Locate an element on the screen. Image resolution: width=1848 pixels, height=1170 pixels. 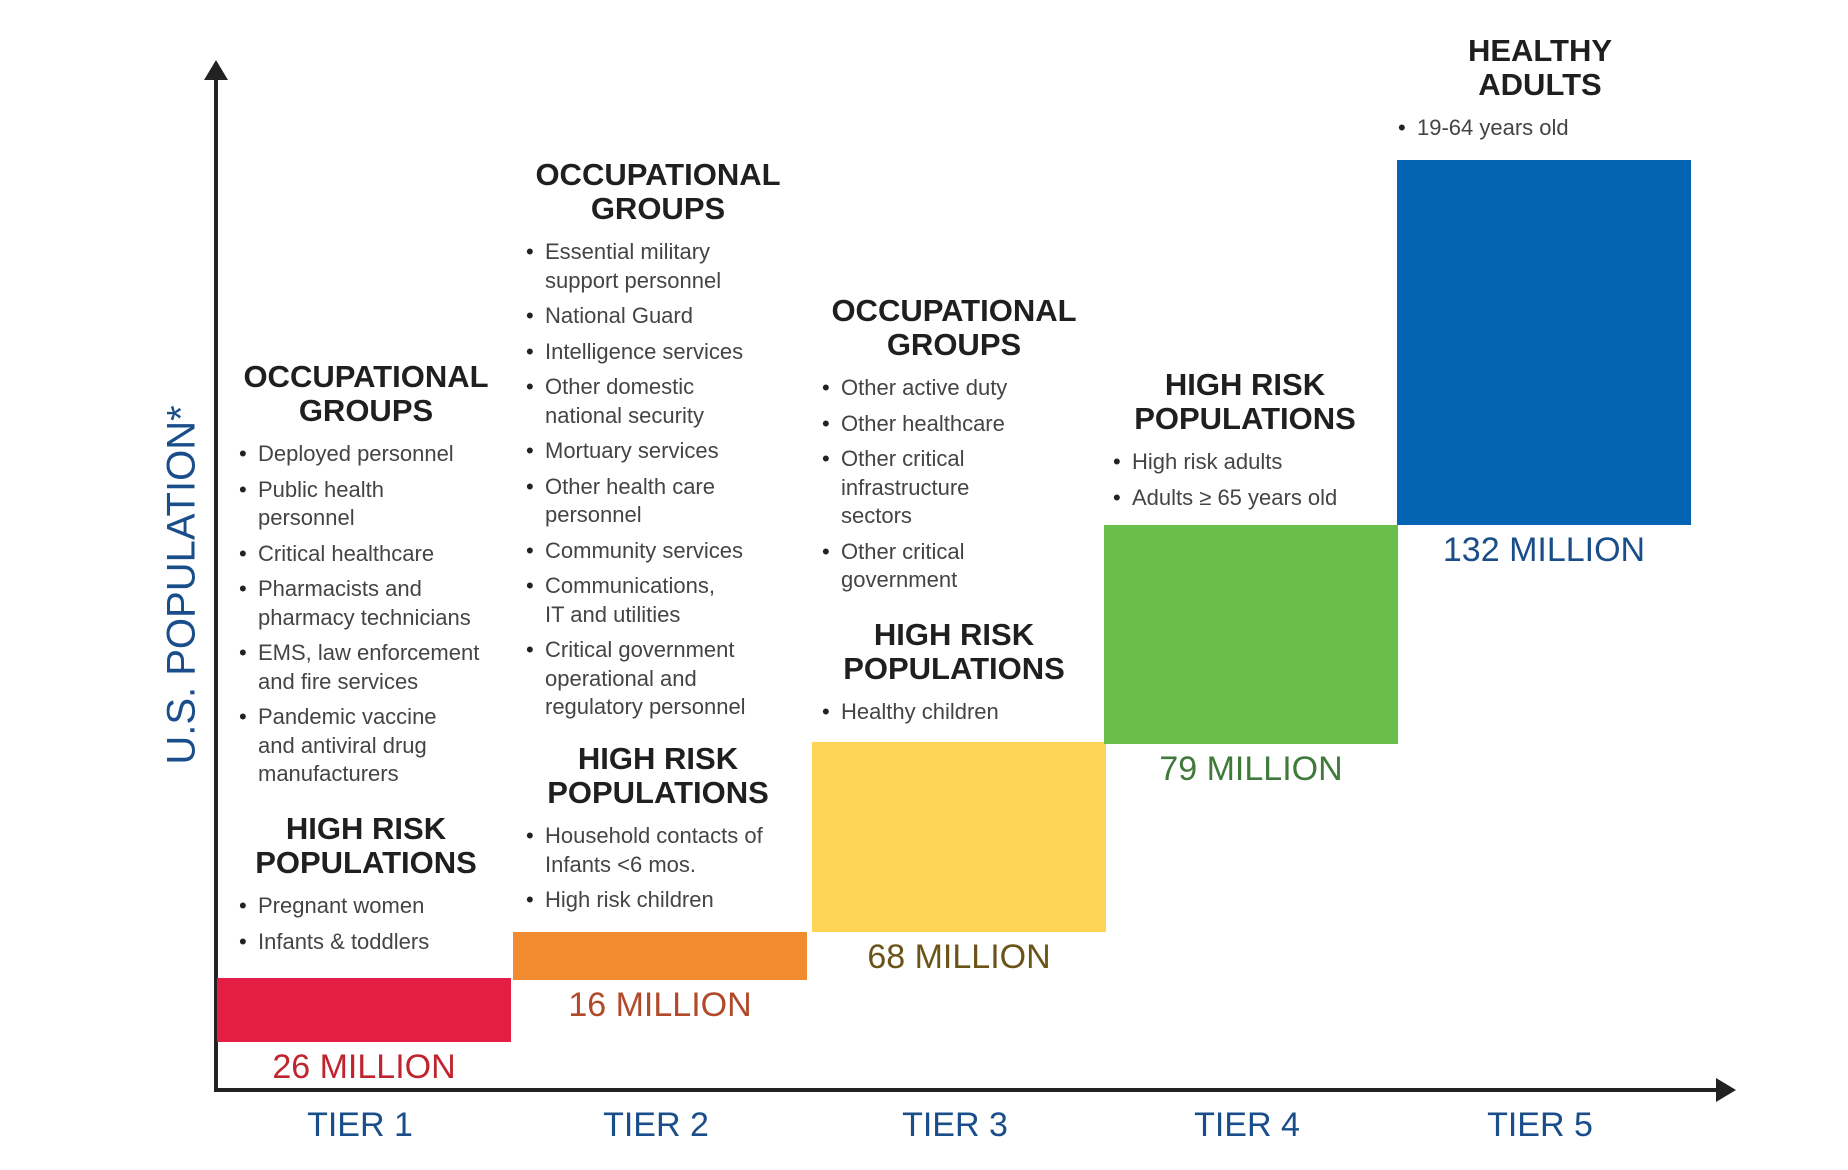
group-item-line: Mortuary services is located at coordinates (632, 450).